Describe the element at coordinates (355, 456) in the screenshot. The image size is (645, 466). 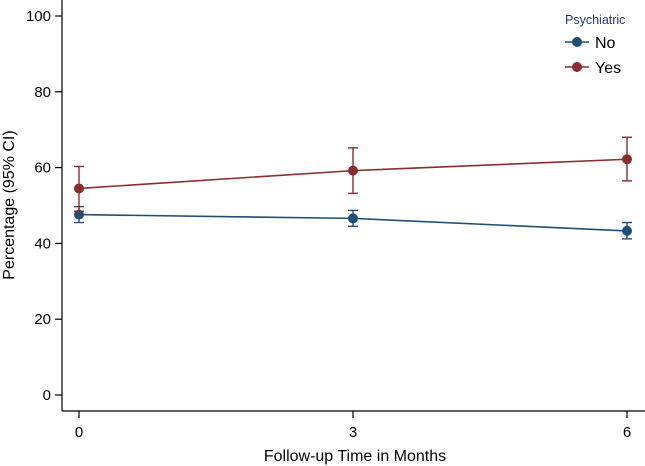
I see `x-axis-title: Follow-up Time in Months` at that location.